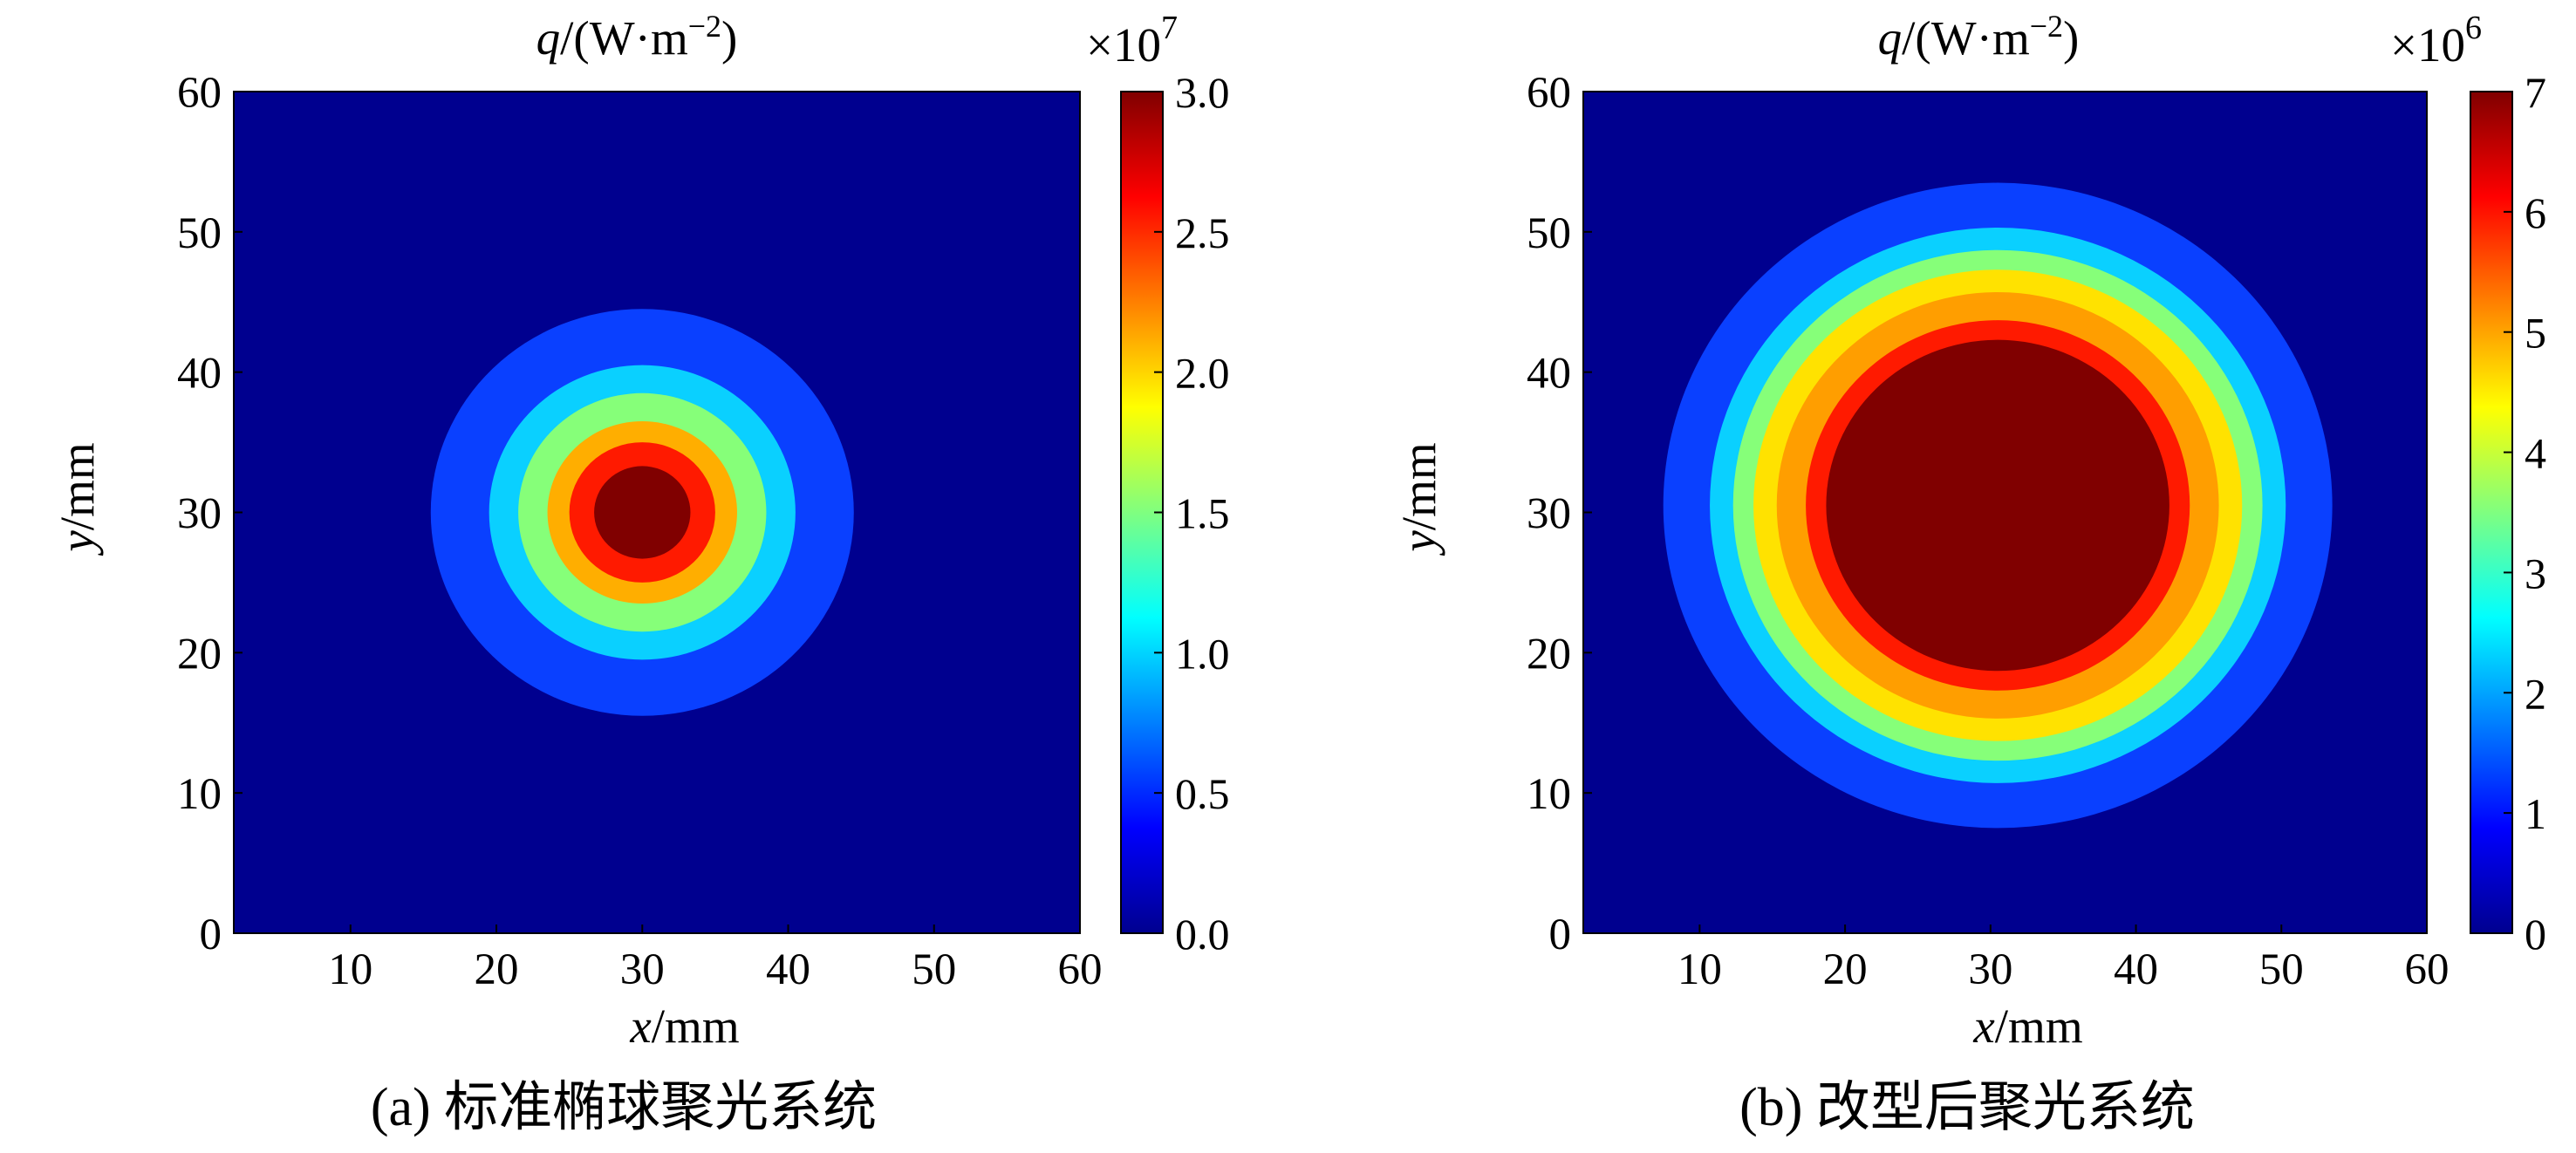  What do you see at coordinates (1549, 93) in the screenshot?
I see `panel-b-ytick-label: 60` at bounding box center [1549, 93].